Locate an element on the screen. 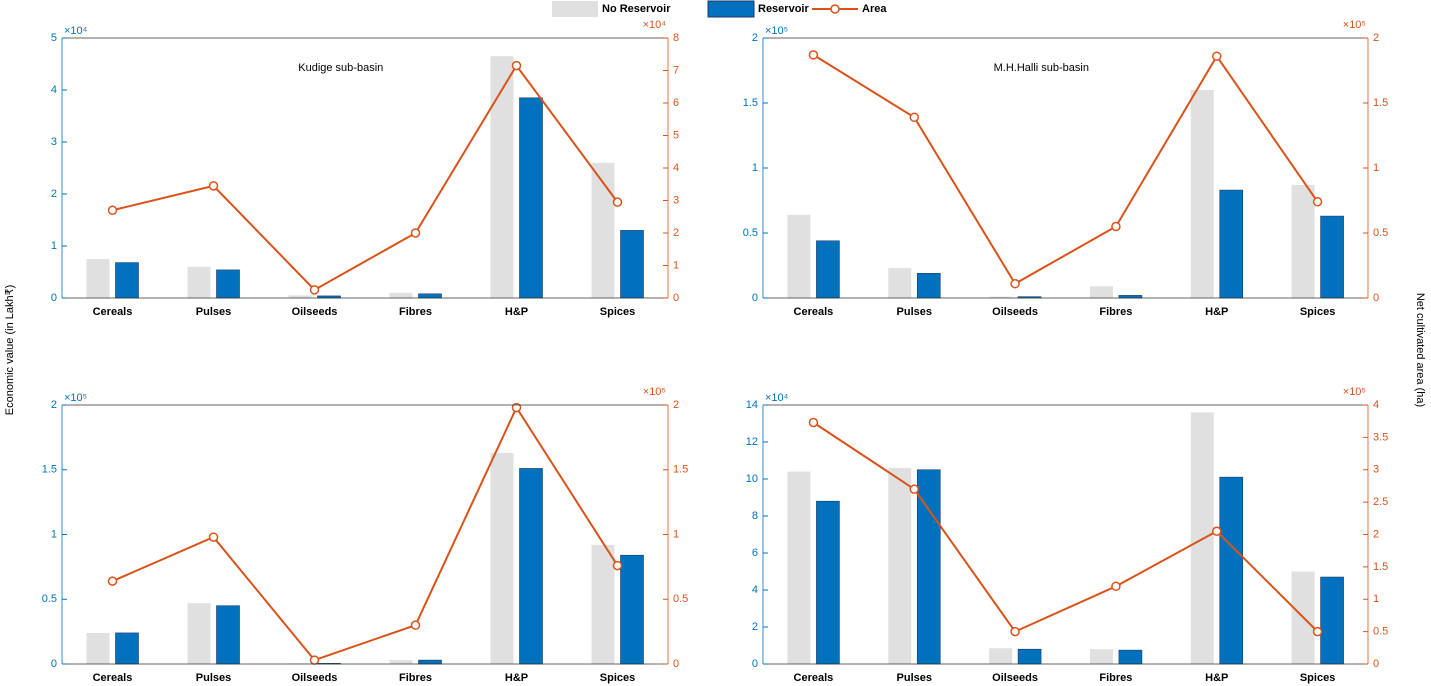 This screenshot has width=1431, height=686. area-line is located at coordinates (365, 533).